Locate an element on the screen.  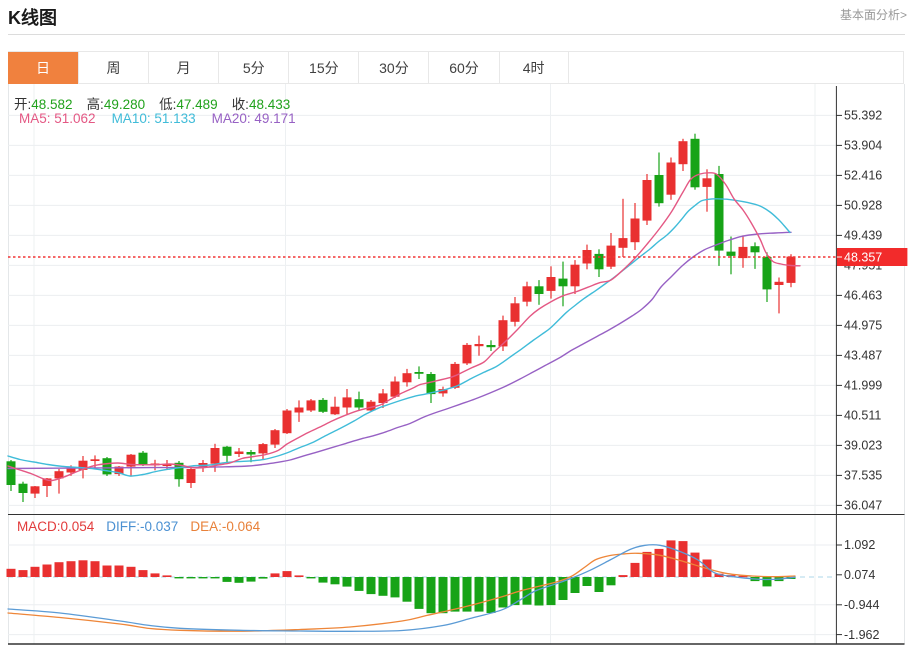
svg-text: 39.023 is located at coordinates (863, 446).